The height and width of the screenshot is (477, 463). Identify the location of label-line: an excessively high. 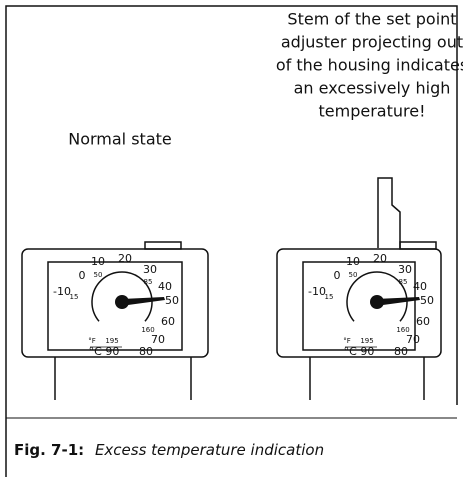
(372, 88).